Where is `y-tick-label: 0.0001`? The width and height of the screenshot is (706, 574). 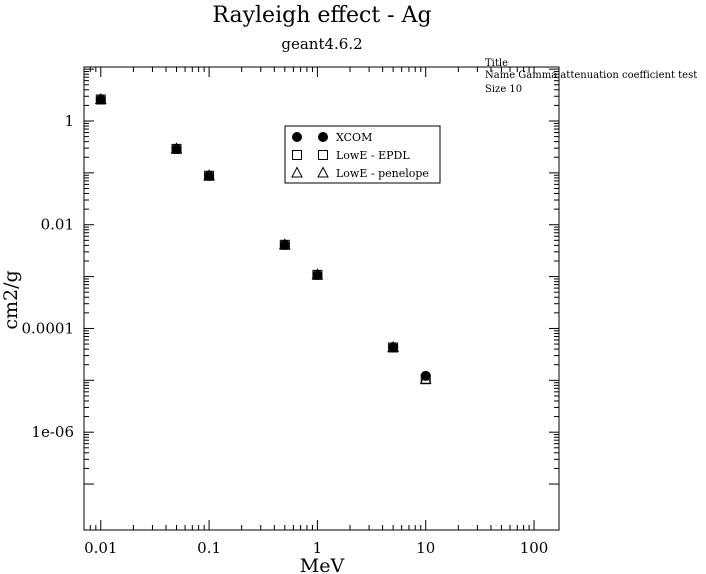
y-tick-label: 0.0001 is located at coordinates (48, 328).